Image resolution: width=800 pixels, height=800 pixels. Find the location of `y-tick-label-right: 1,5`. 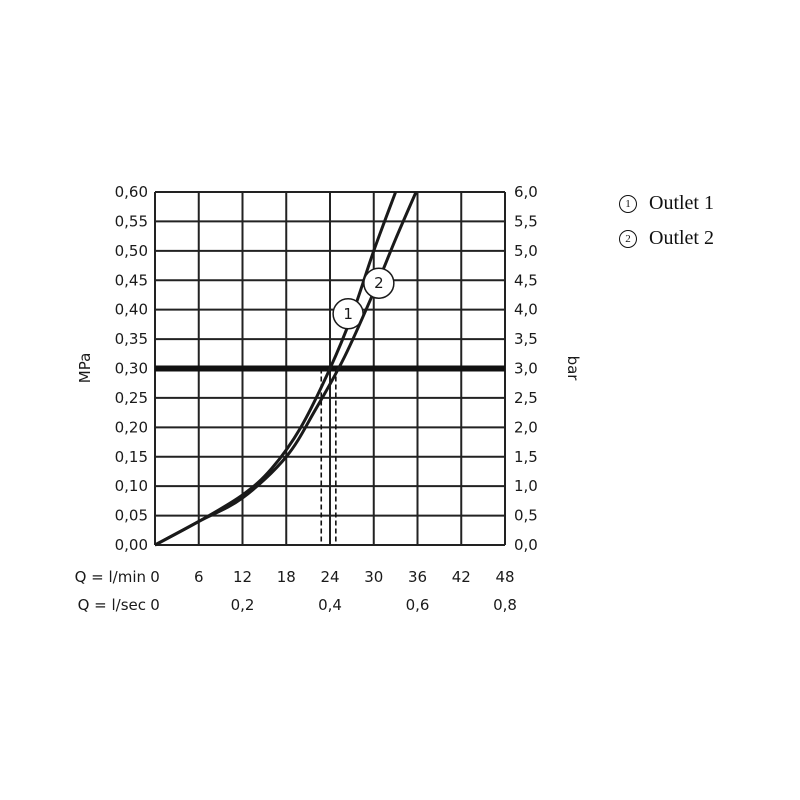

y-tick-label-right: 1,5 is located at coordinates (526, 457).